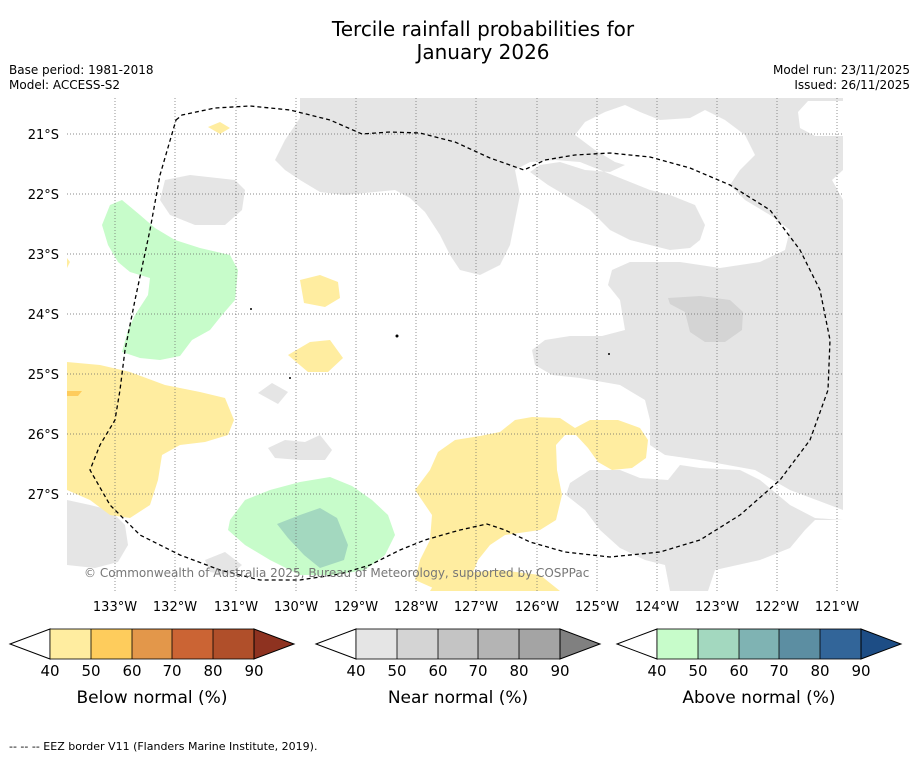 The height and width of the screenshot is (758, 919). I want to click on colorbar-above-normal: 40 50 60 70 80 90 Above normal (%), so click(759, 668).